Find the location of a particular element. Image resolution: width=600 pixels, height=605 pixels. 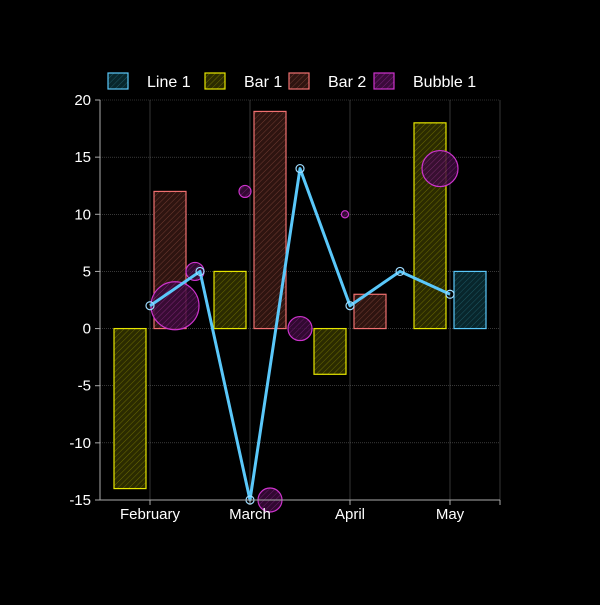

legend-label: Bubble 1 is located at coordinates (444, 82).